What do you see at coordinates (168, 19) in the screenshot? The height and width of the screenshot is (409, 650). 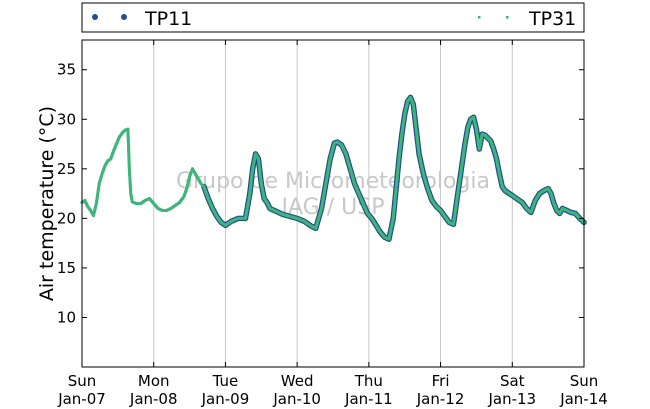 I see `legend-tp11-label: TP11` at bounding box center [168, 19].